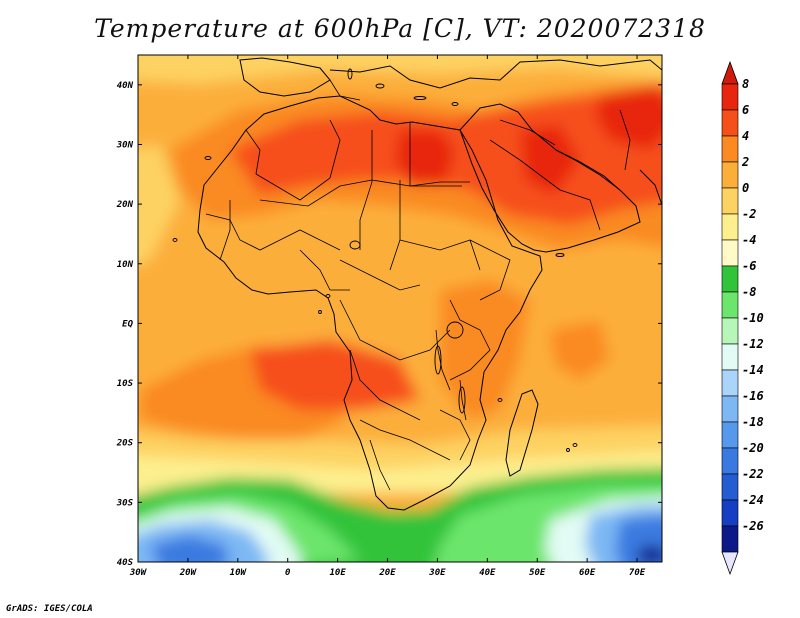 The height and width of the screenshot is (618, 800). Describe the element at coordinates (337, 573) in the screenshot. I see `lon-tick-label: 10E` at that location.